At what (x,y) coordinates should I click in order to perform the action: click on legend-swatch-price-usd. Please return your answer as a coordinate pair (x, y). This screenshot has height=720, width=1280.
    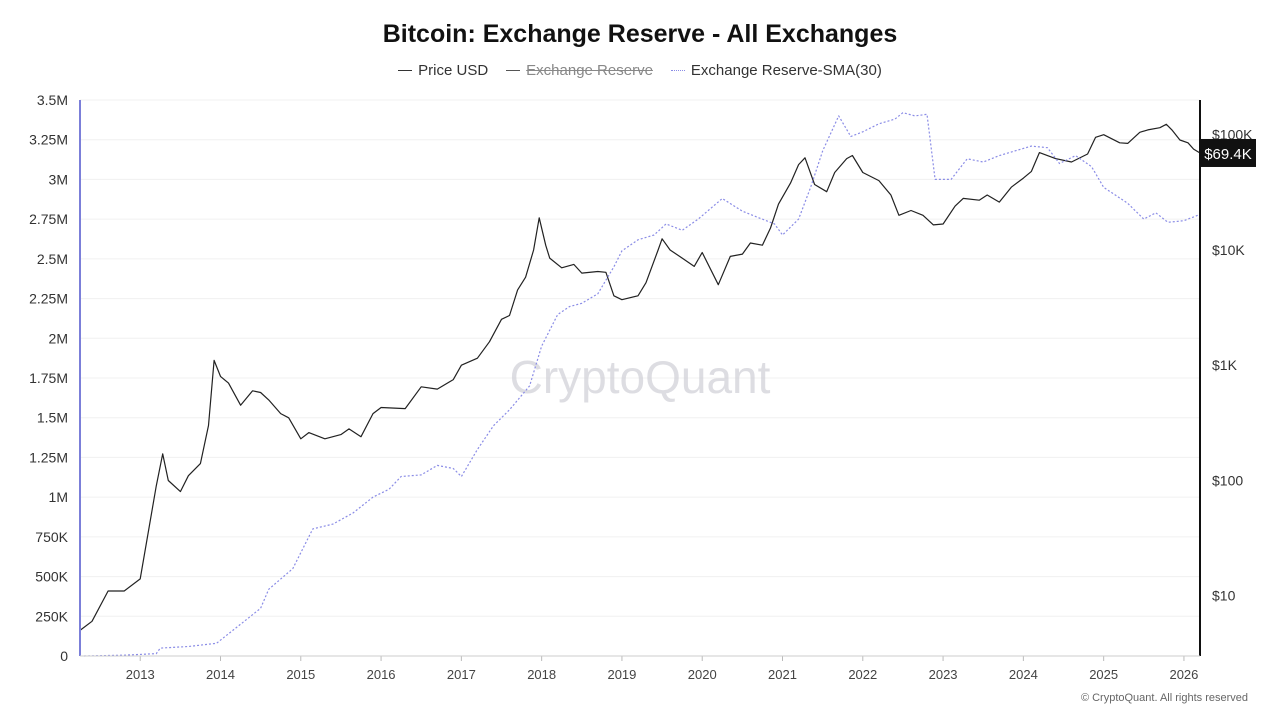
    Looking at the image, I should click on (405, 70).